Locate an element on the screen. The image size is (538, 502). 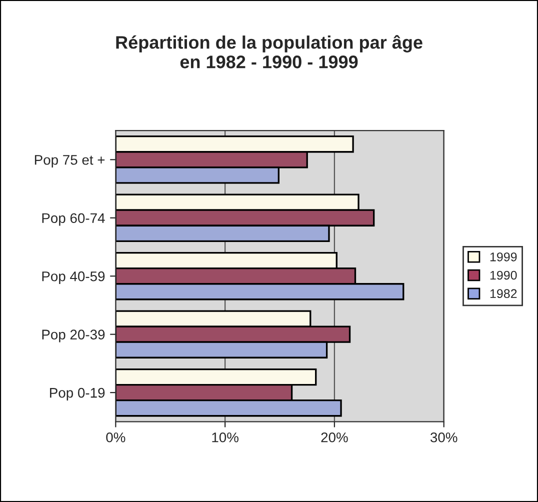
y-tick-label: Pop 20-39 is located at coordinates (73, 336).